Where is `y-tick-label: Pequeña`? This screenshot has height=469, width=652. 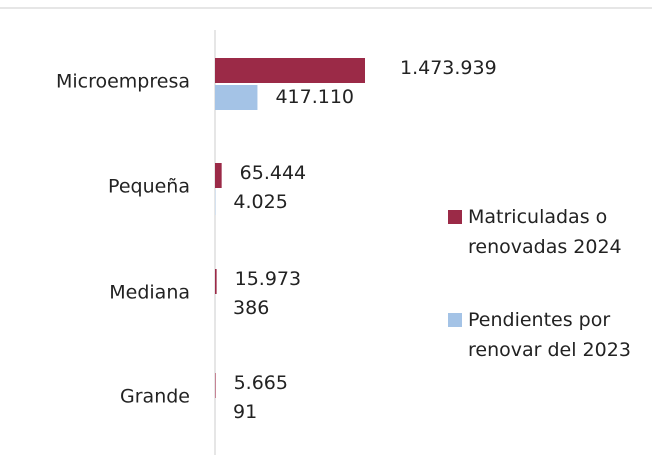
y-tick-label: Pequeña is located at coordinates (149, 187).